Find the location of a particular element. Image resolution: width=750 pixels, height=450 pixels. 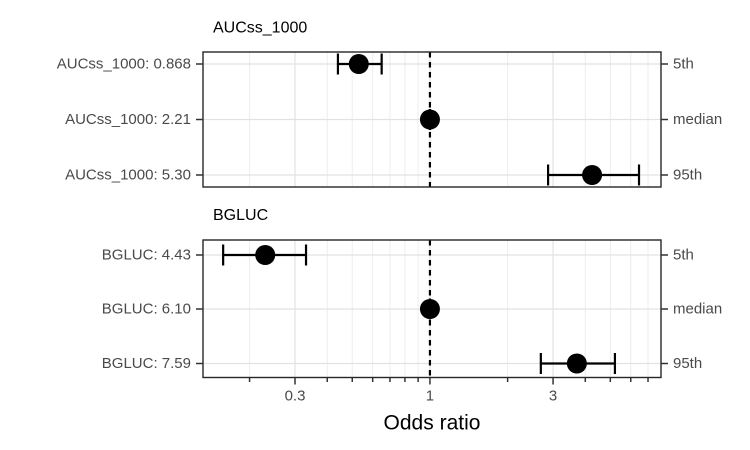

y-axis-label: AUCss_1000: 0.868 is located at coordinates (124, 64).